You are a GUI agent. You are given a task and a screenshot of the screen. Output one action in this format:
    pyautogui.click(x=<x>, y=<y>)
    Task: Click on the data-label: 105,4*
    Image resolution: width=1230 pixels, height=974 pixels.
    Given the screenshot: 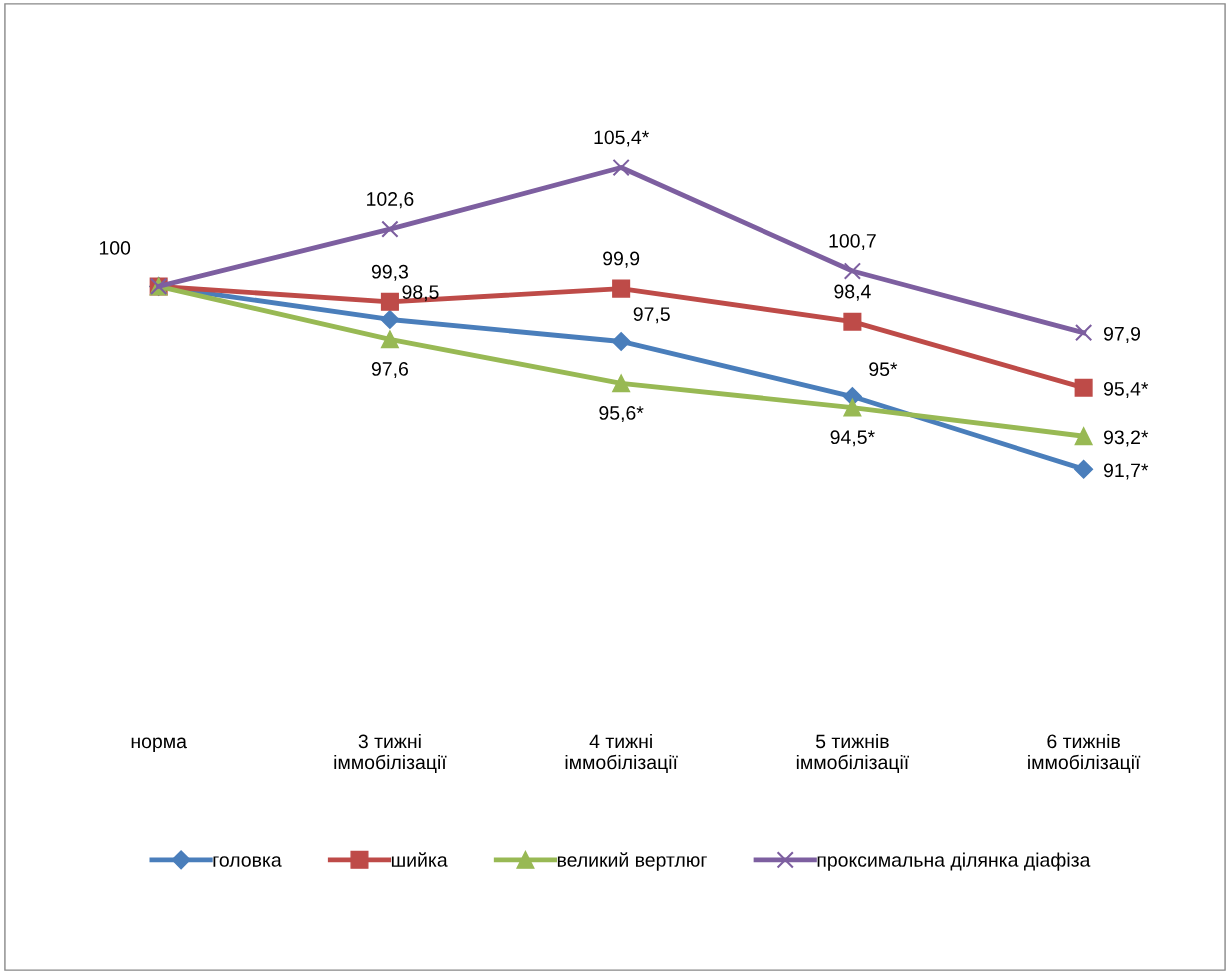 What is the action you would take?
    pyautogui.click(x=621, y=138)
    